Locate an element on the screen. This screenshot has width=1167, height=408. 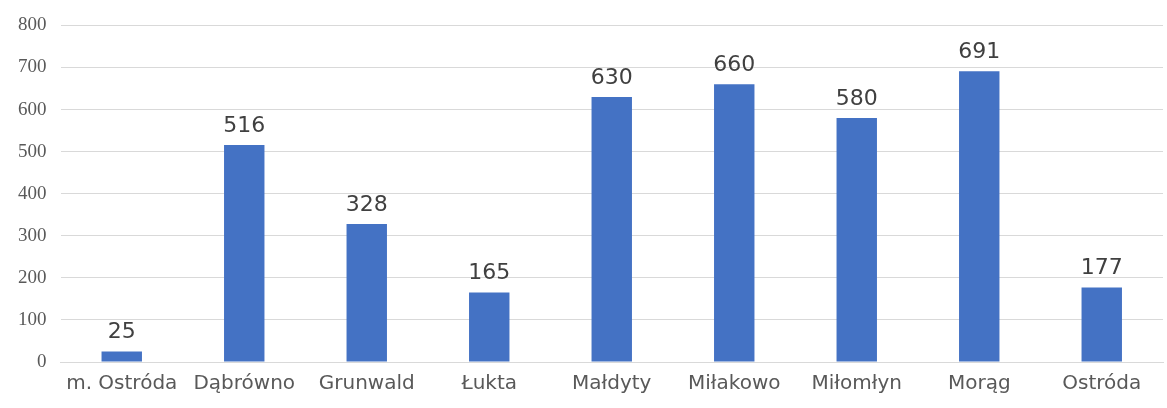
x-tick-label: m. Ostróda is located at coordinates (122, 382).